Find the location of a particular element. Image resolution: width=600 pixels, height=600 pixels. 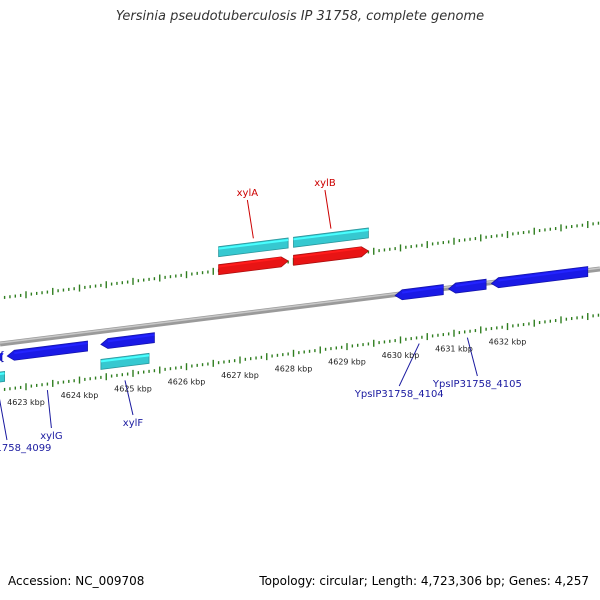

tick-label: 4629 kbp is located at coordinates (347, 362).